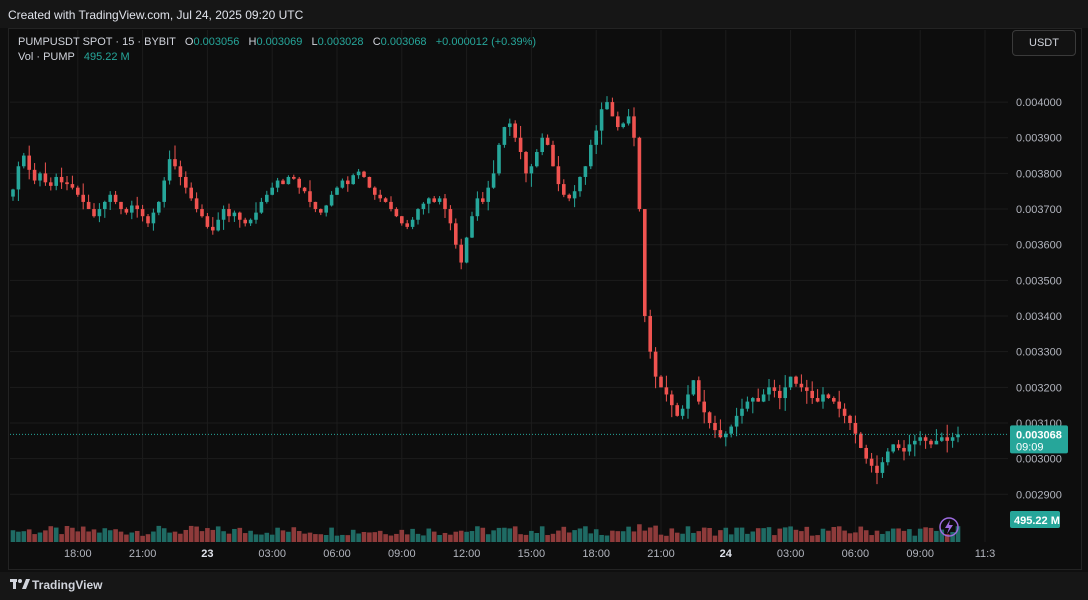  Describe the element at coordinates (1044, 43) in the screenshot. I see `currency-button: USDT` at that location.